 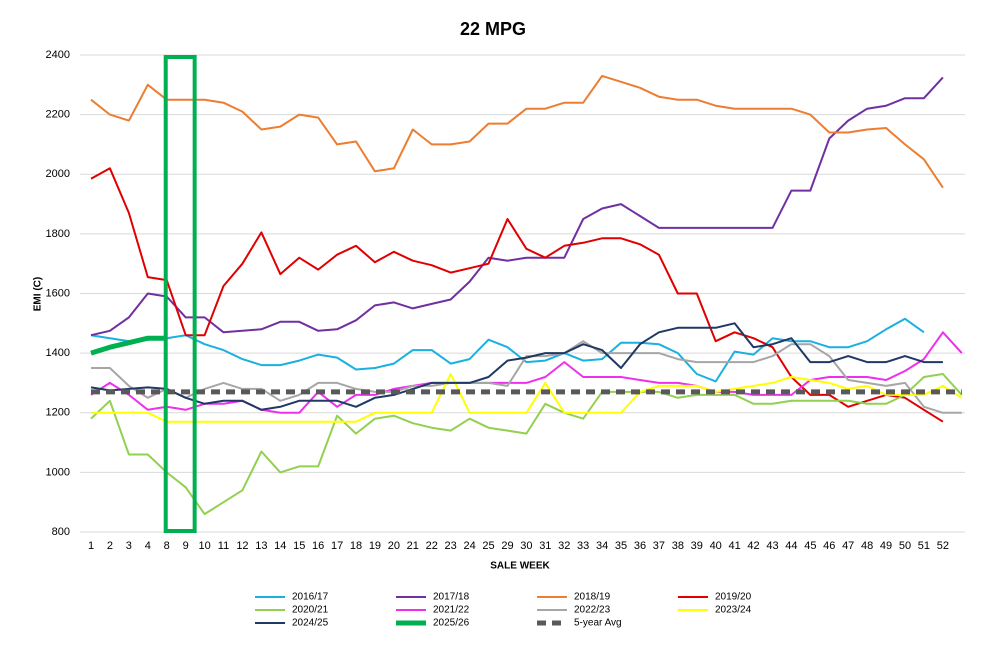 I want to click on y-tick-label: 800, so click(x=61, y=532).